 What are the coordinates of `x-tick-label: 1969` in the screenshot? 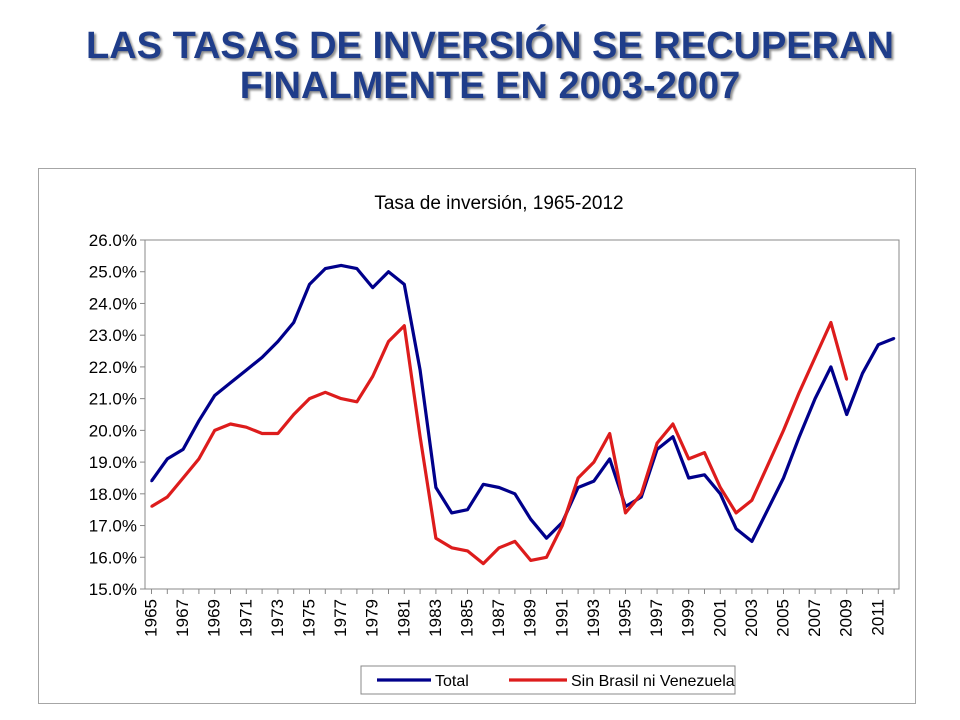 It's located at (214, 618).